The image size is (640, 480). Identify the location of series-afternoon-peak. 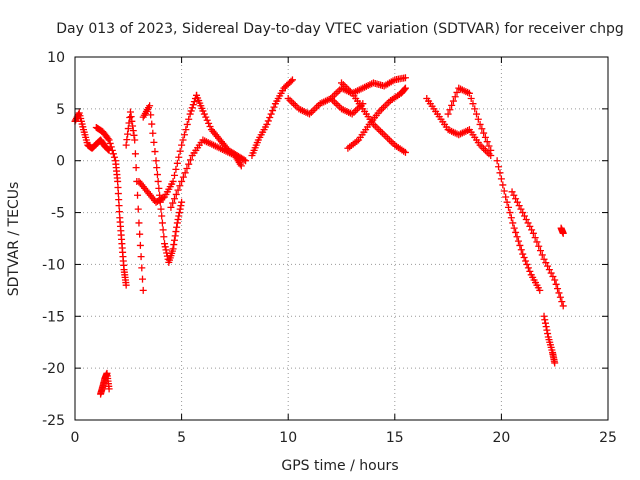
(469, 119).